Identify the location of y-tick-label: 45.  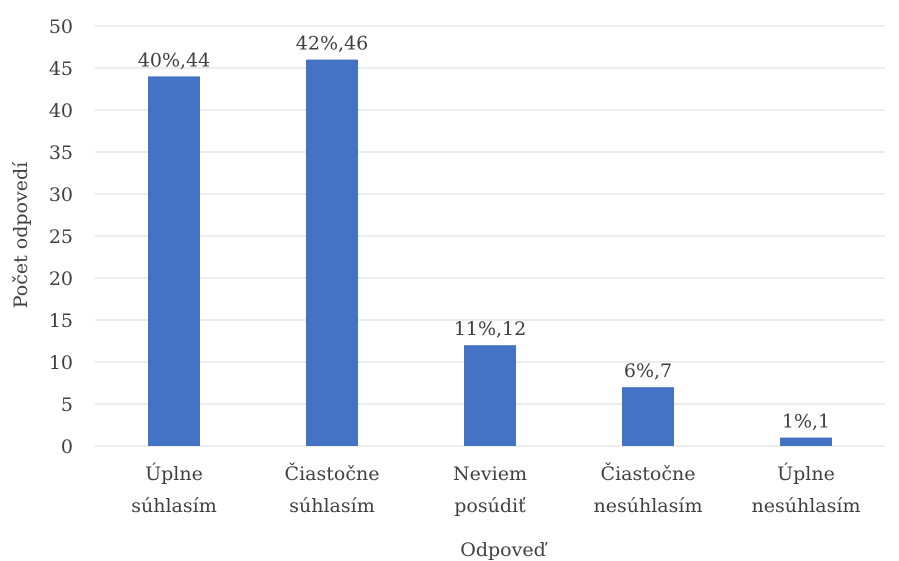
(61, 69).